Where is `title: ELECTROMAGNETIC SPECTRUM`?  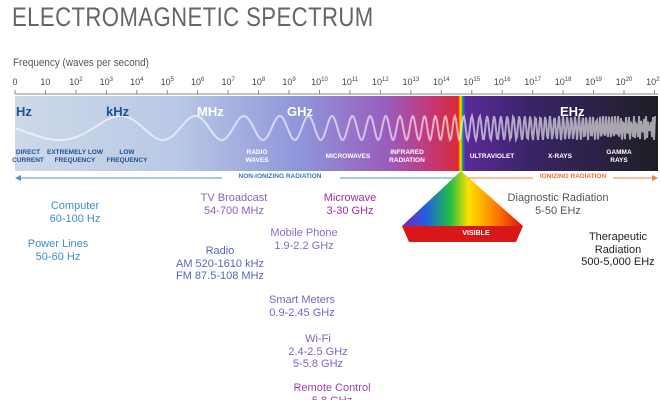 title: ELECTROMAGNETIC SPECTRUM is located at coordinates (193, 17).